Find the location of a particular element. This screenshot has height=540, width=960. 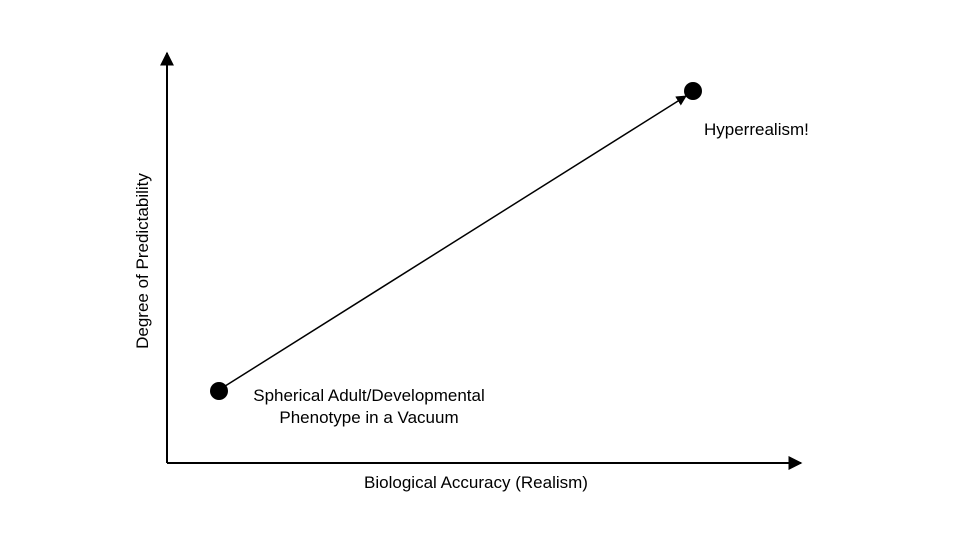

x-axis-label: Biological Accuracy (Realism) is located at coordinates (476, 482).